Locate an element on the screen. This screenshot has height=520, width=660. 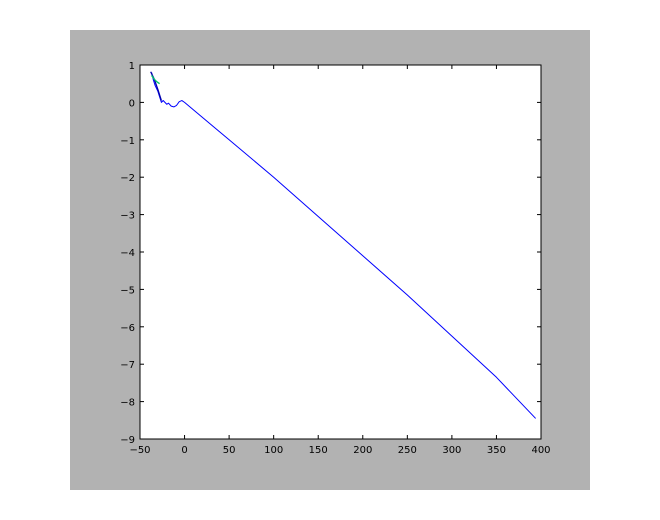
x-tick-label: 350 is located at coordinates (496, 450).